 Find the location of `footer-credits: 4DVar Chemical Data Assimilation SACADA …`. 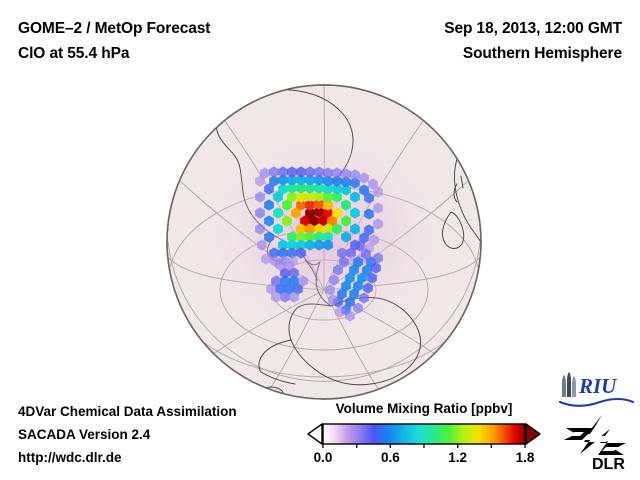

footer-credits: 4DVar Chemical Data Assimilation SACADA … is located at coordinates (127, 434).